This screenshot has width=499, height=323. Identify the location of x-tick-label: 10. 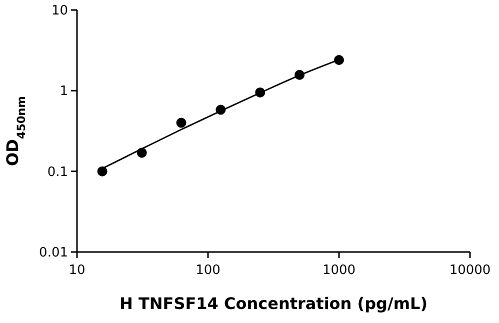
(77, 270).